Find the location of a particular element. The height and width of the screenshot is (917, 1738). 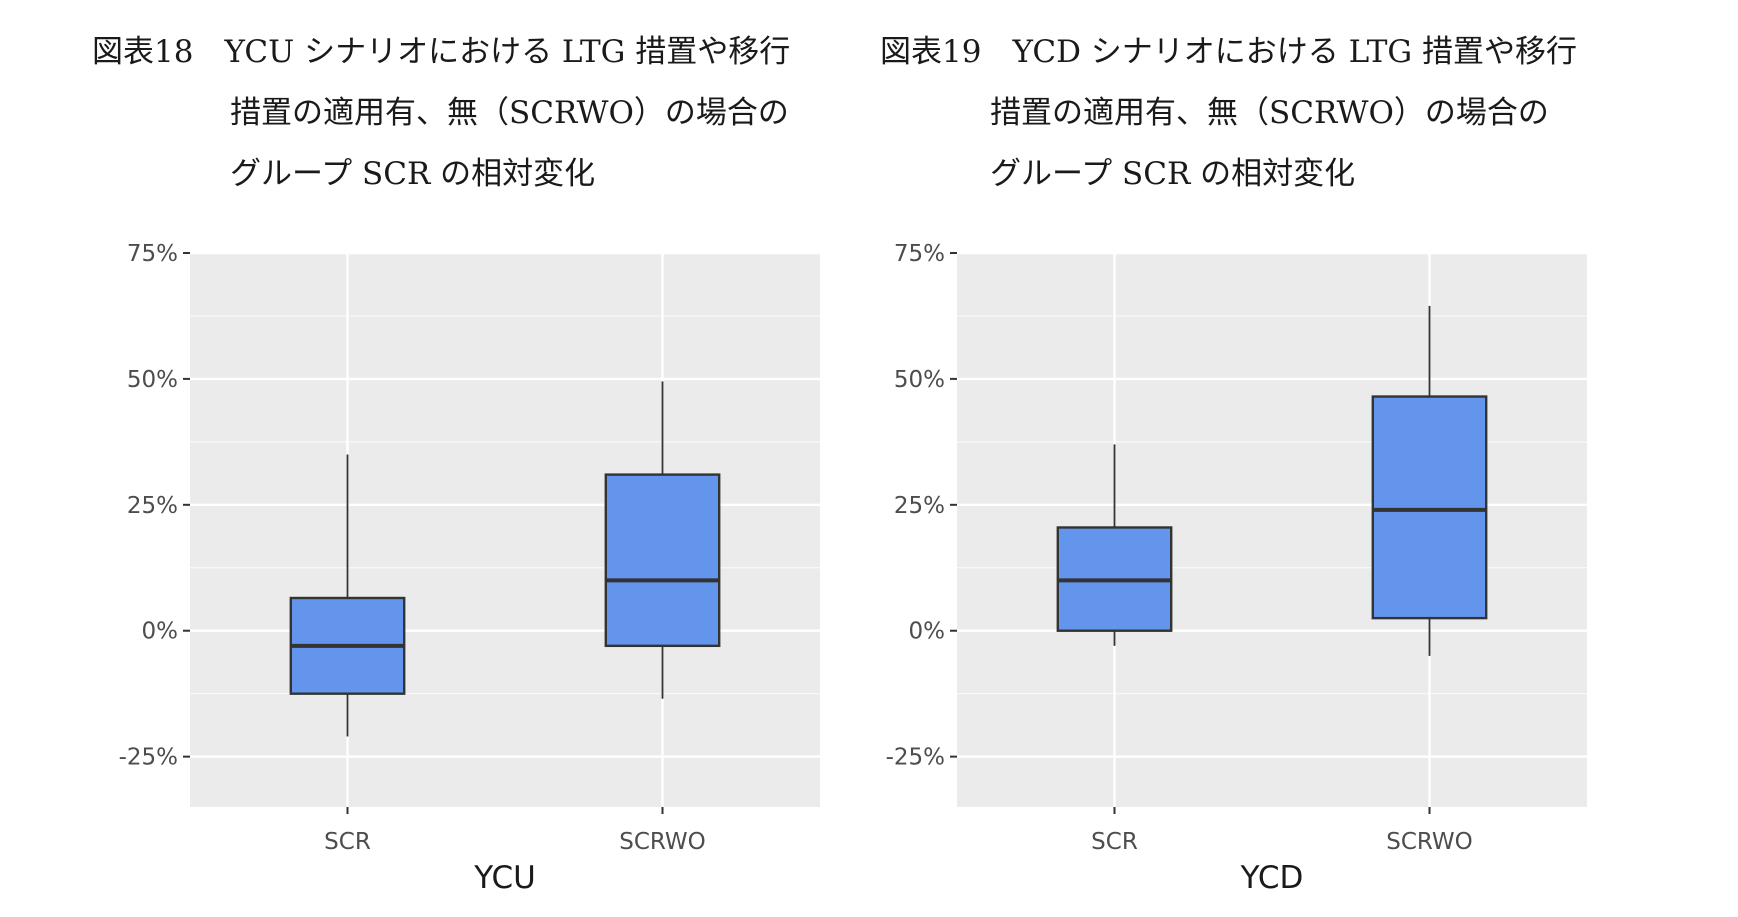

x-axis-title: YCD is located at coordinates (1272, 878).